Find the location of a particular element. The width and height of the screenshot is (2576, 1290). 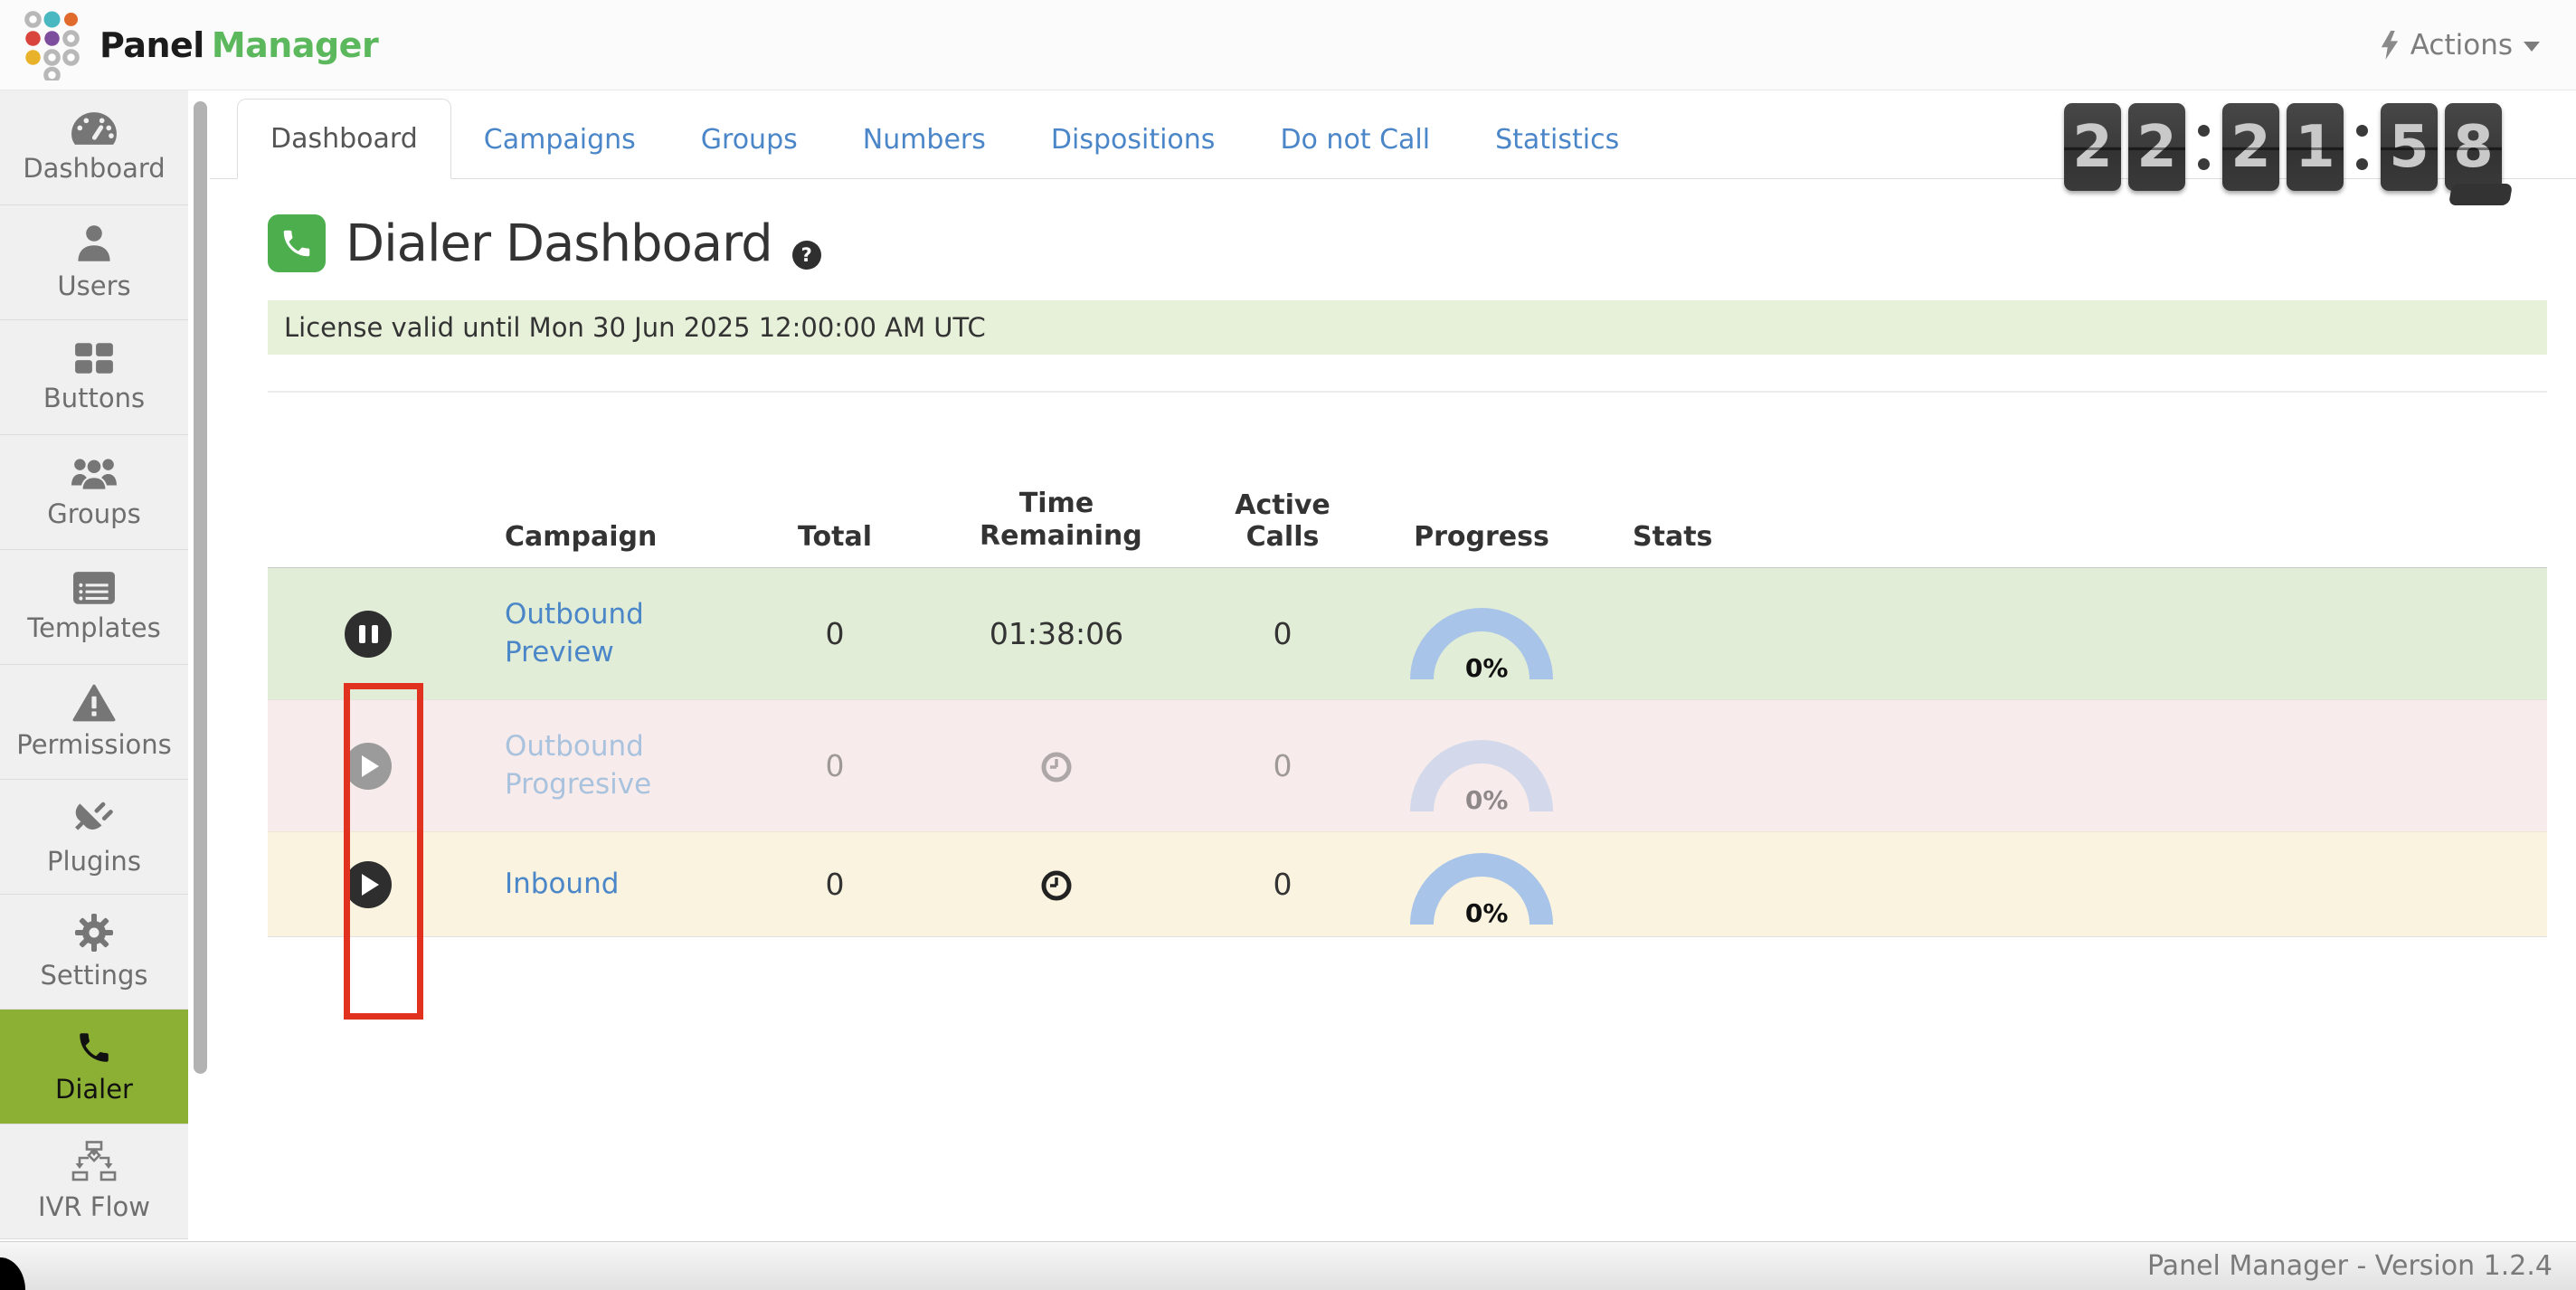

page-header: Dialer Dashboard ? is located at coordinates (1407, 244).